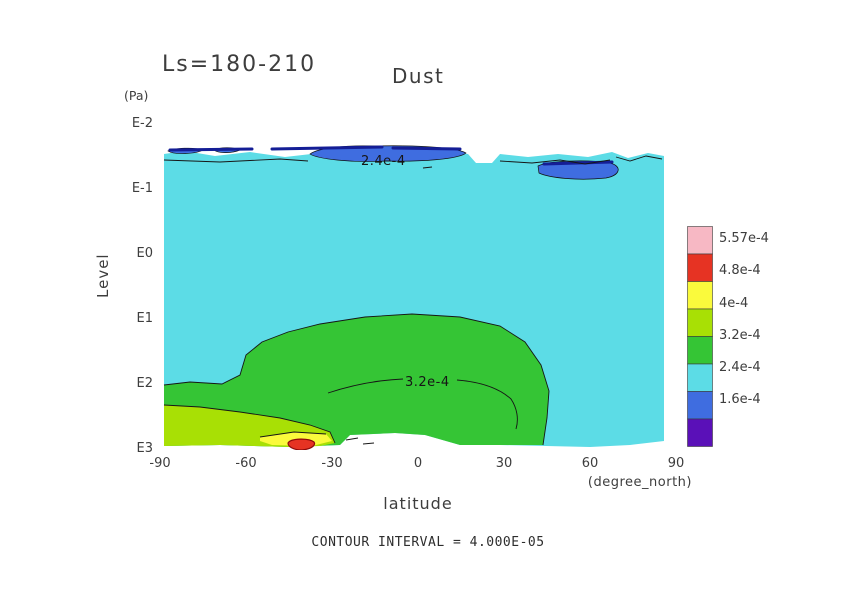 The height and width of the screenshot is (595, 842). What do you see at coordinates (145, 253) in the screenshot?
I see `y-tick-label: E0` at bounding box center [145, 253].